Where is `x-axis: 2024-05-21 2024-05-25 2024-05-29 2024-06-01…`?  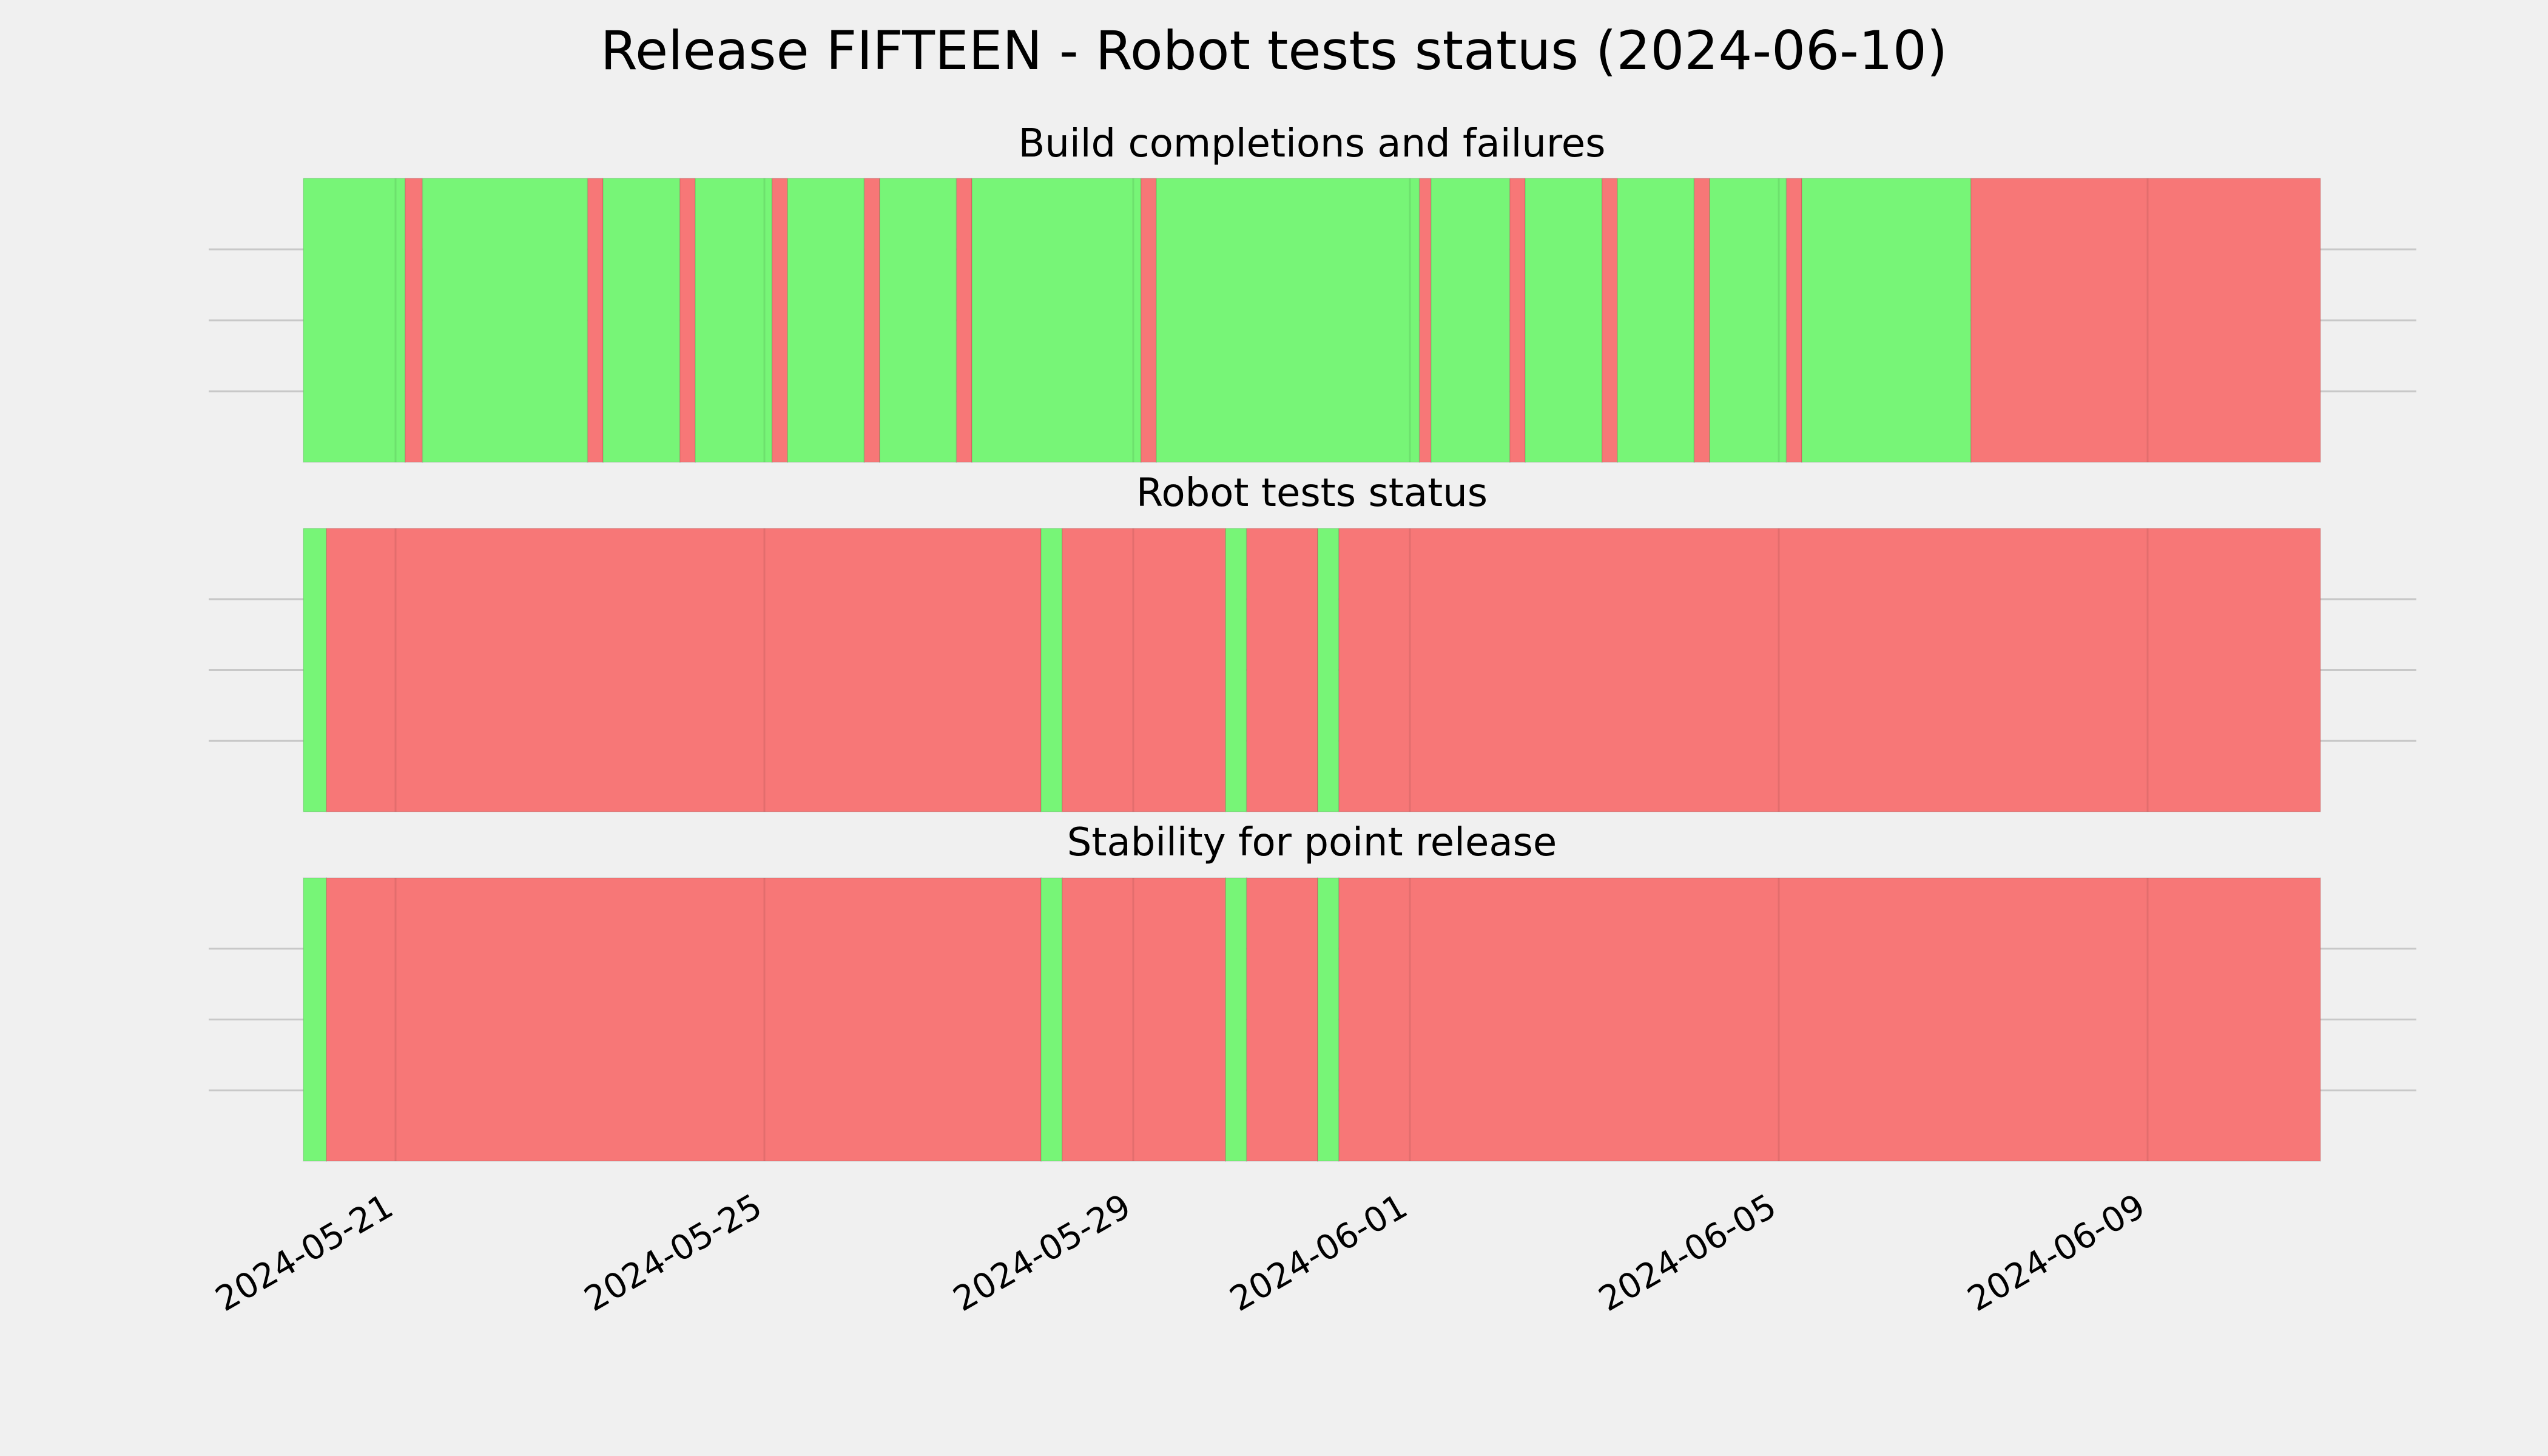
x-axis: 2024-05-21 2024-05-25 2024-05-29 2024-06-01… is located at coordinates (1180, 1253).